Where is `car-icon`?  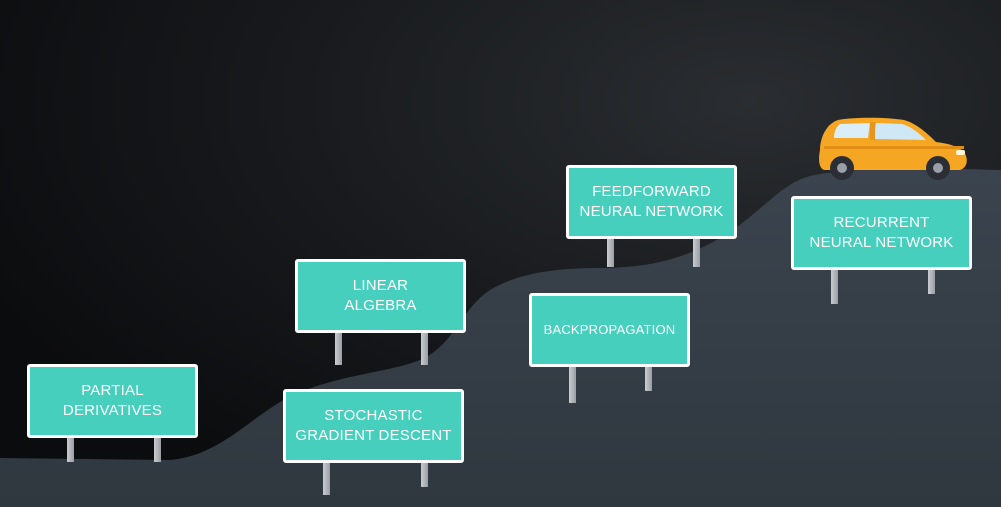 car-icon is located at coordinates (893, 148).